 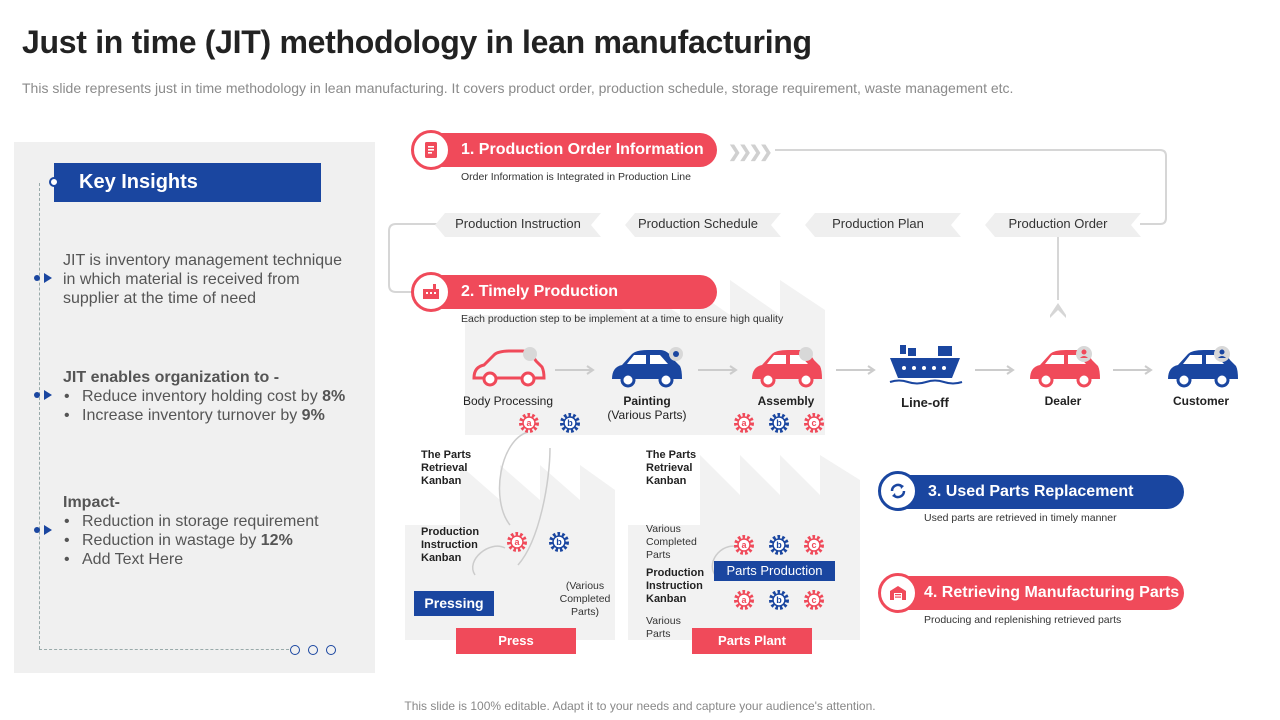 What do you see at coordinates (567, 150) in the screenshot?
I see `step-1-pill: 1. Production Order Information` at bounding box center [567, 150].